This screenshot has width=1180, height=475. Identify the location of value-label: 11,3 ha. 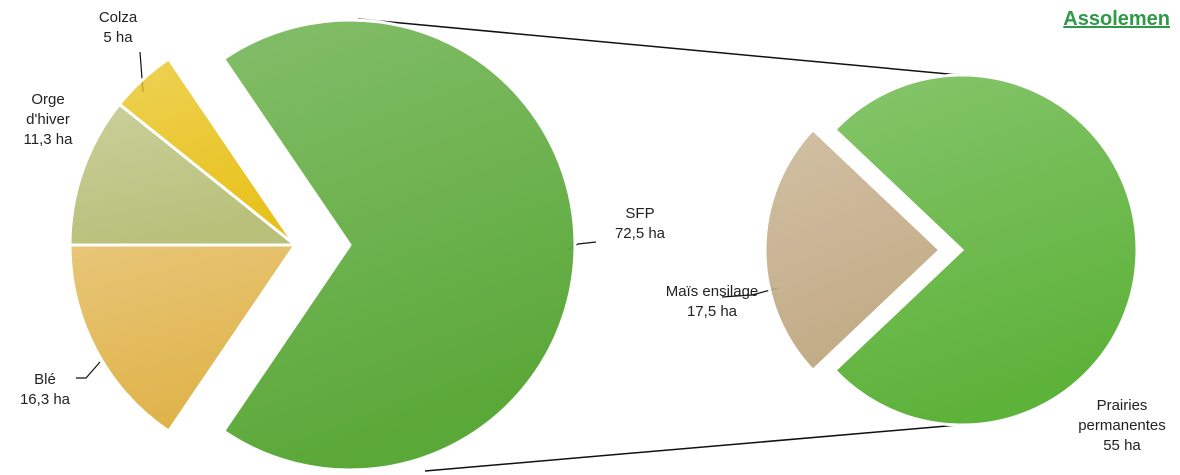
(48, 139).